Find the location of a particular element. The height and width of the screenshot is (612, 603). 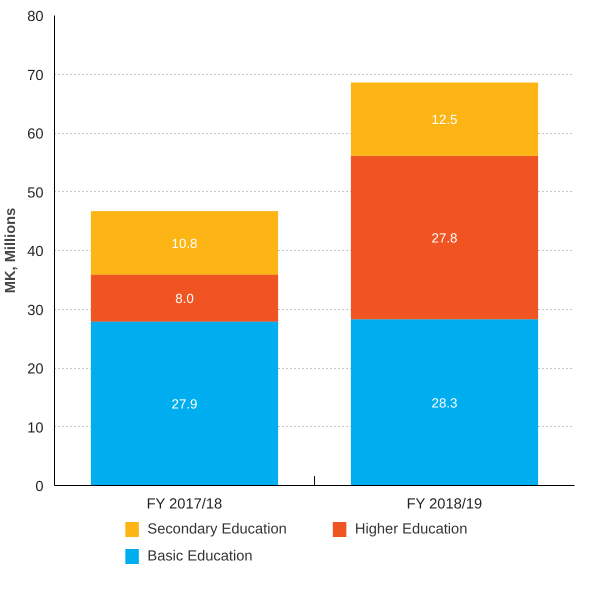

data-label: 12.5 is located at coordinates (445, 120).